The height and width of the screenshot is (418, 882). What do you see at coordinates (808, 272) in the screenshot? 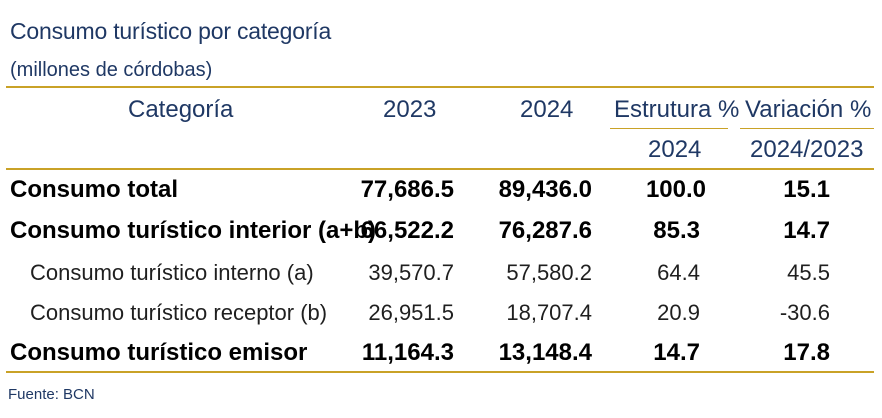
I see `row-variacion: 45.5` at bounding box center [808, 272].